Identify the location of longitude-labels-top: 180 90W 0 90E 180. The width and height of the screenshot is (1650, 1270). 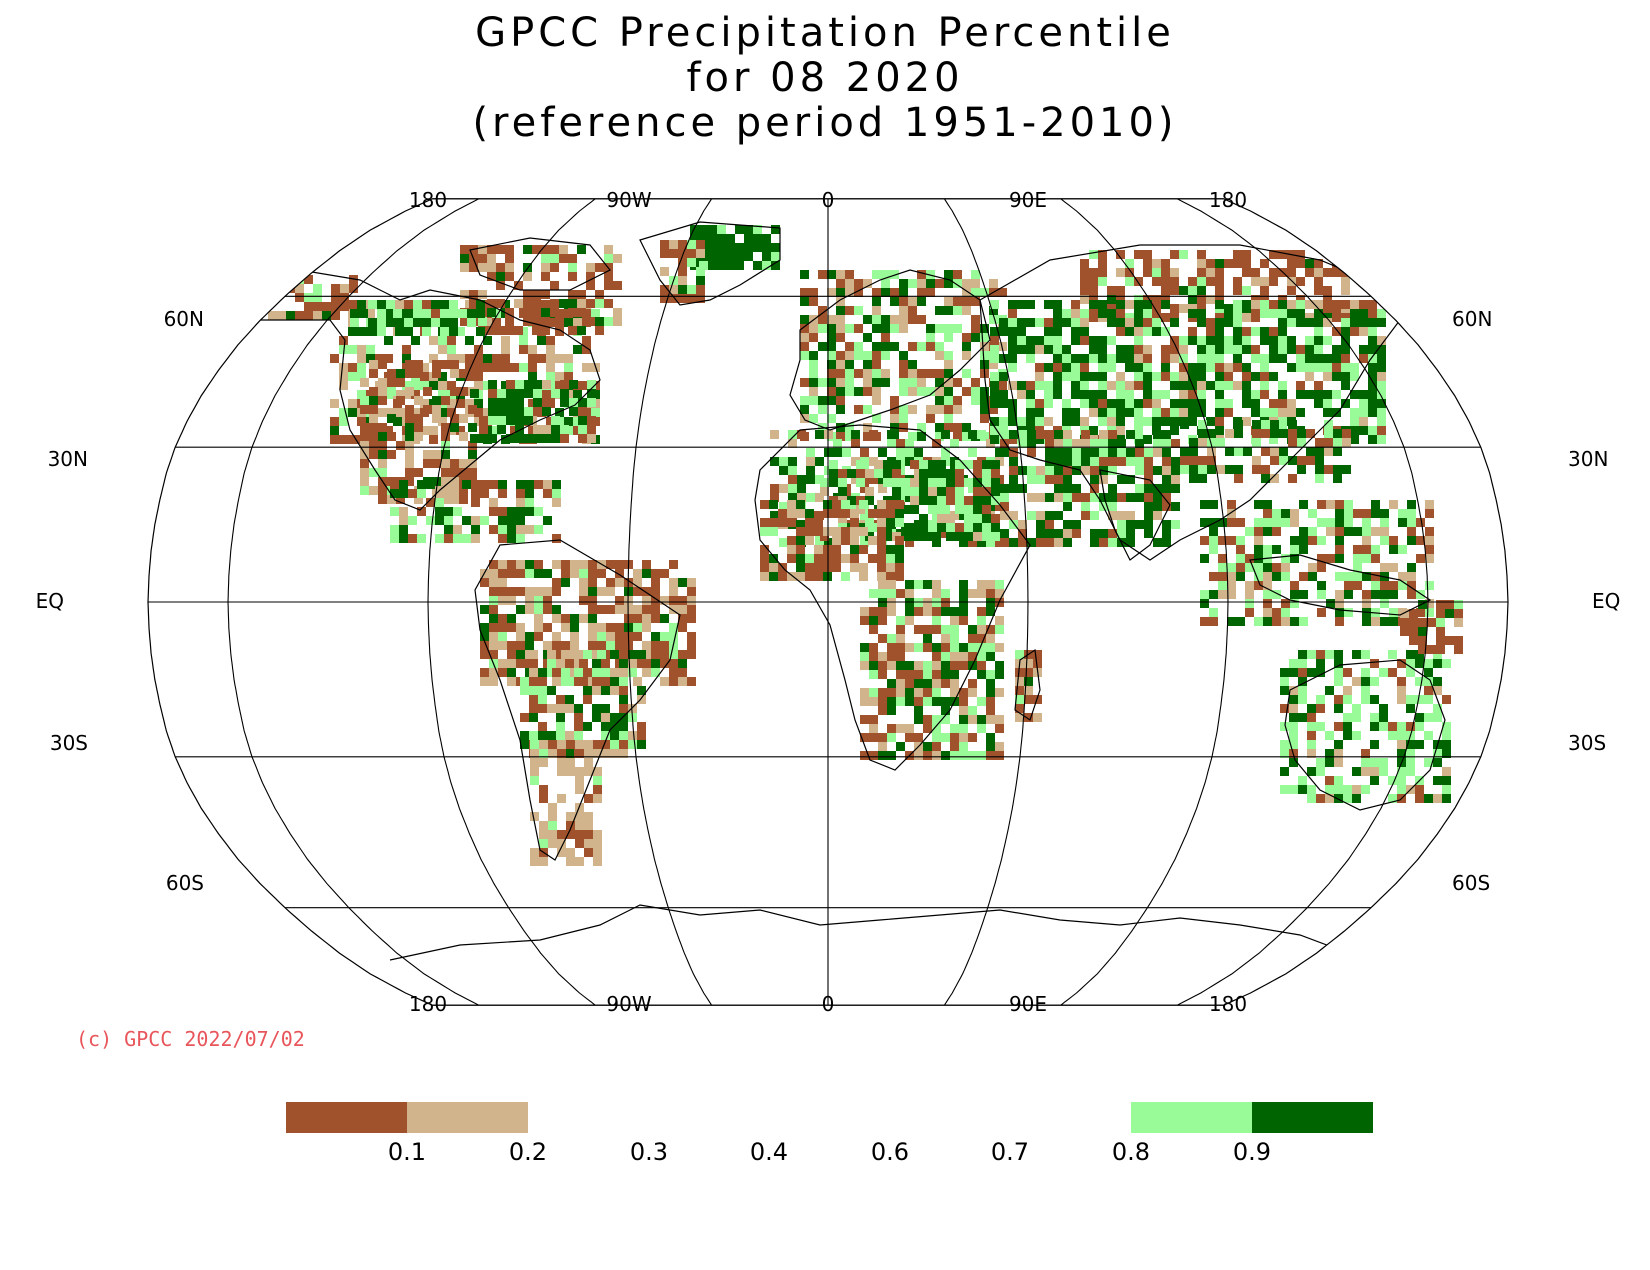
(828, 200).